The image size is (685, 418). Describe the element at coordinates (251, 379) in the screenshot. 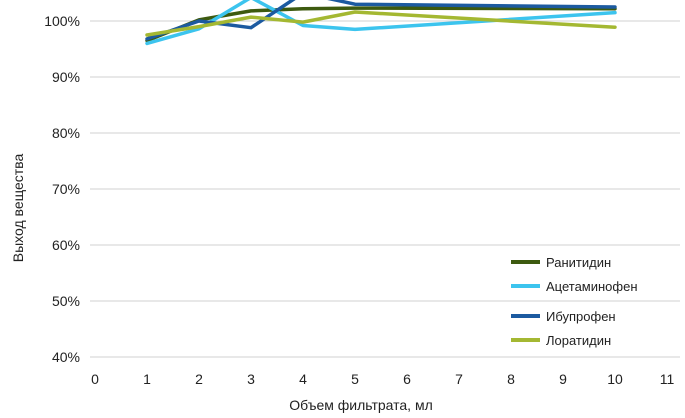

I see `x-tick-label: 3` at that location.